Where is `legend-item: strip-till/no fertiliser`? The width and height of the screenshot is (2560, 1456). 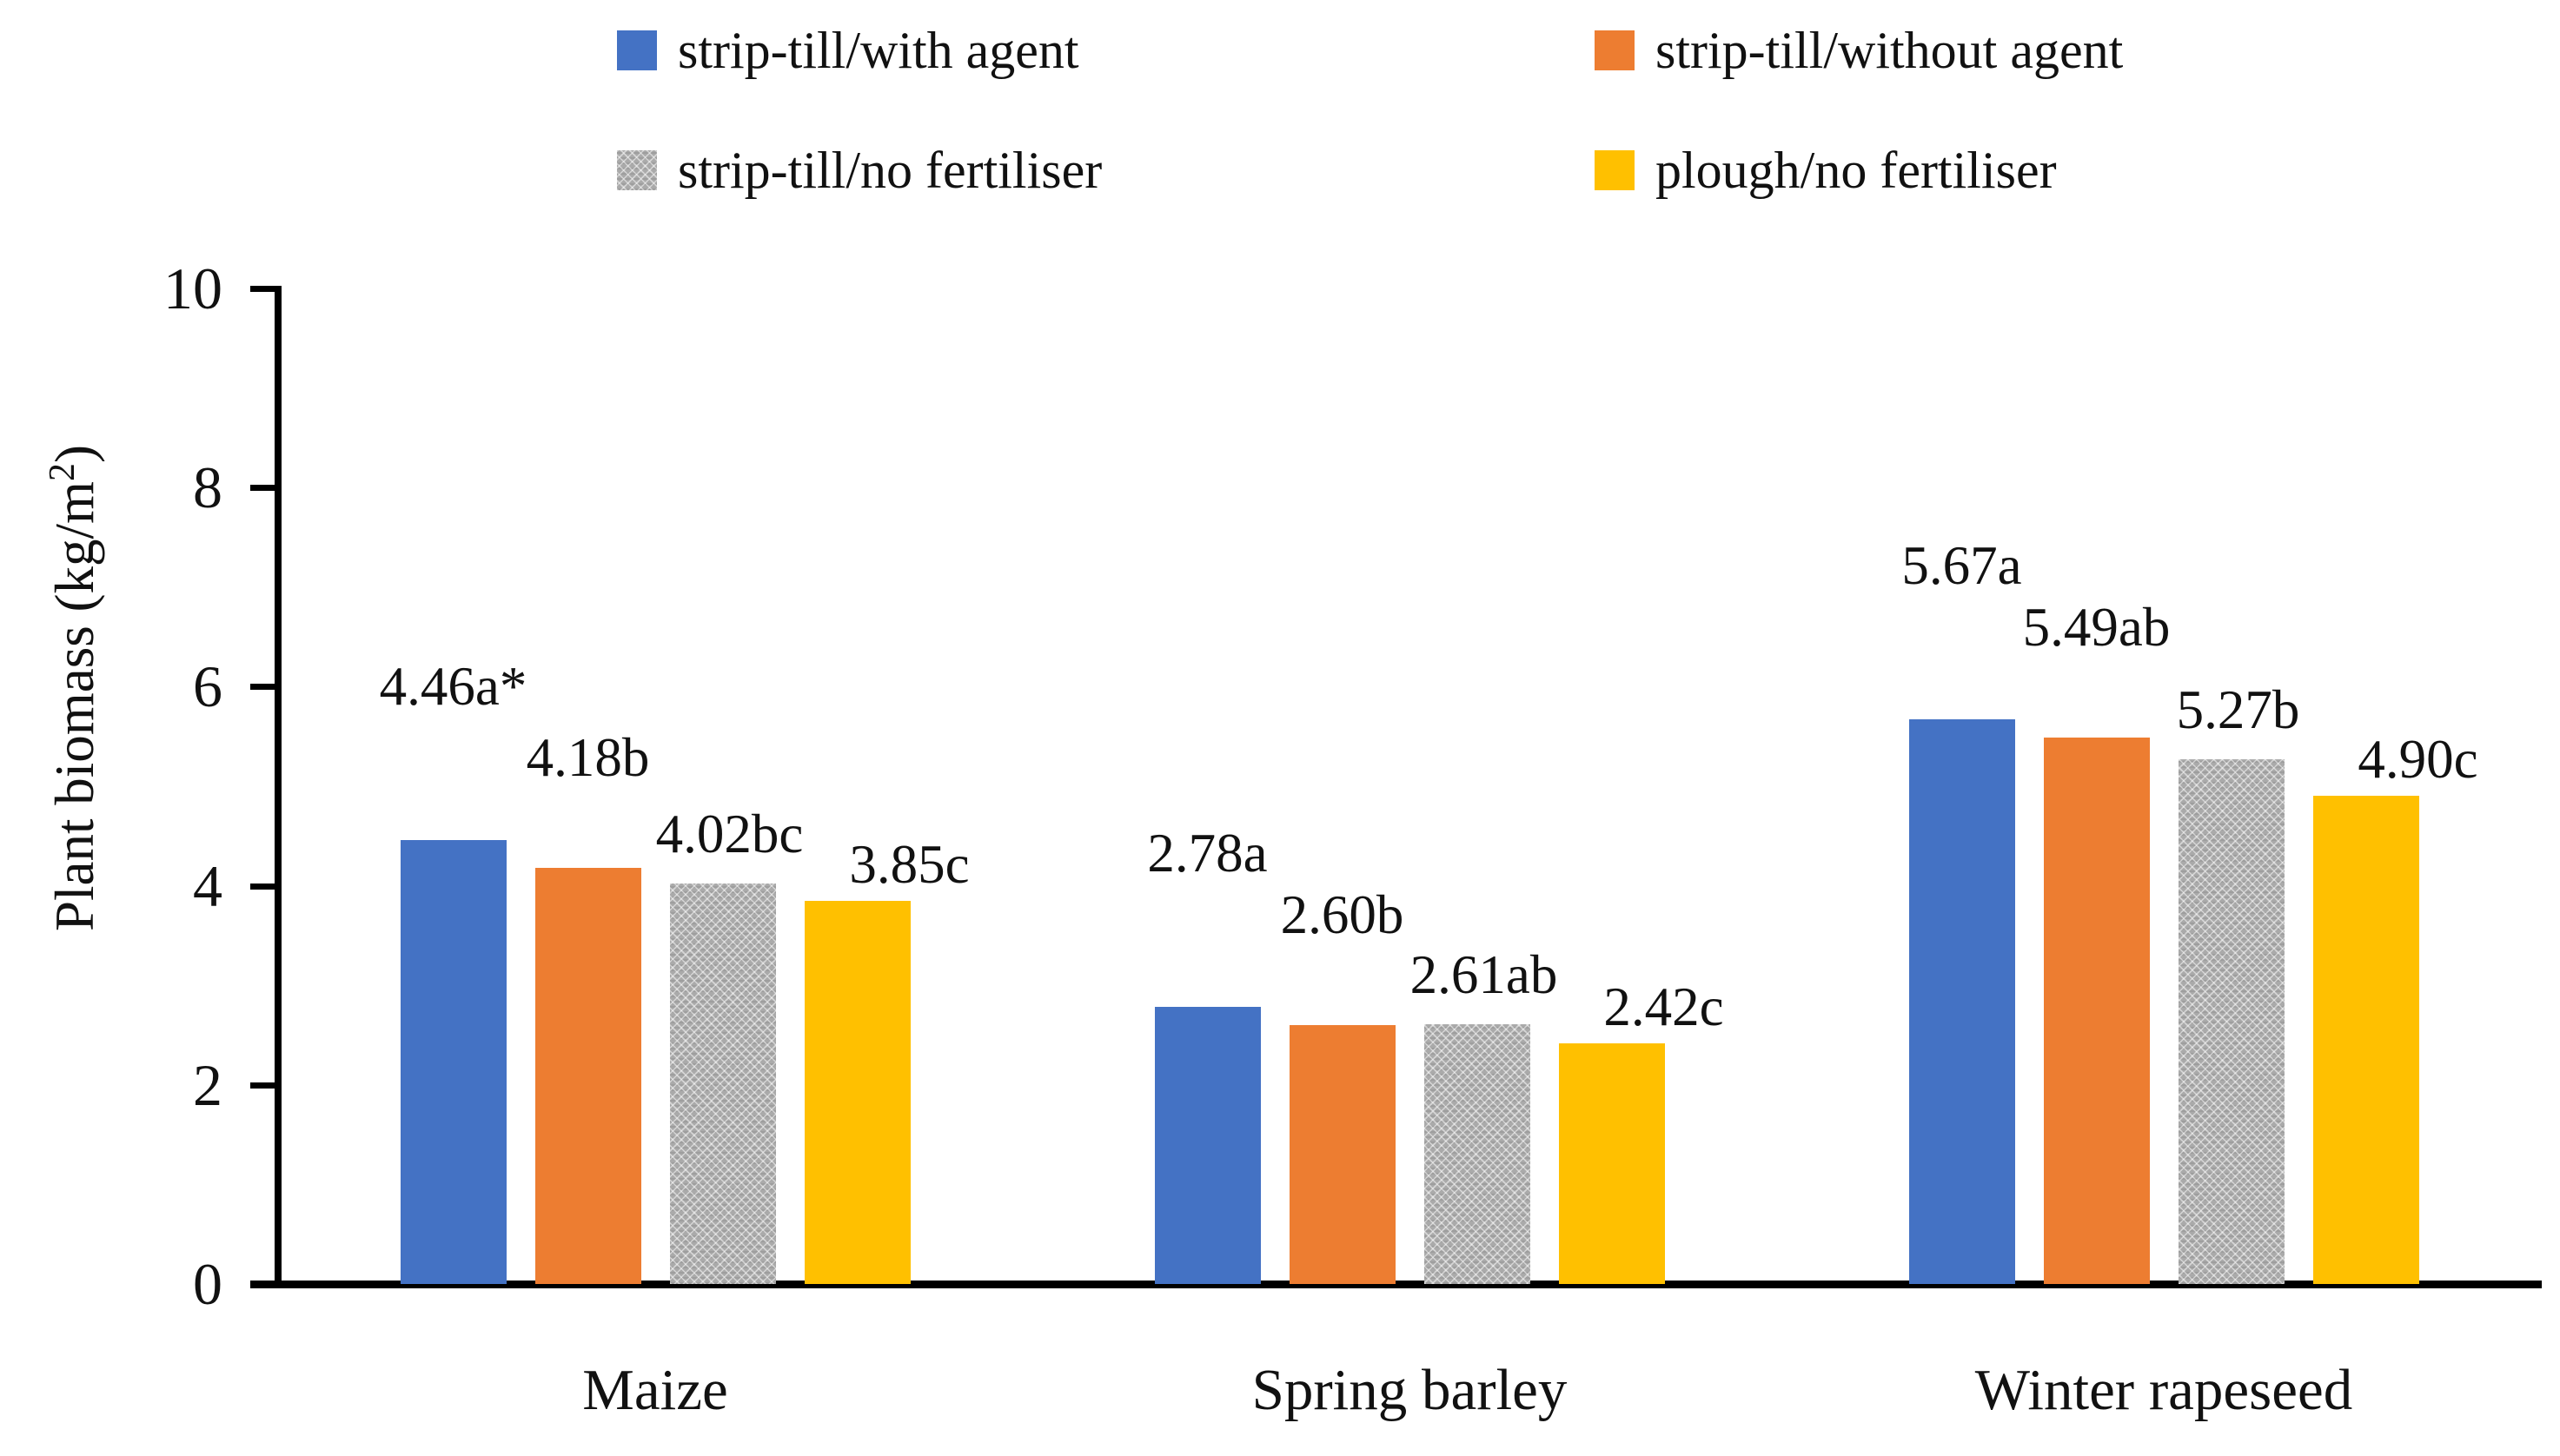
legend-item: strip-till/no fertiliser is located at coordinates (859, 170).